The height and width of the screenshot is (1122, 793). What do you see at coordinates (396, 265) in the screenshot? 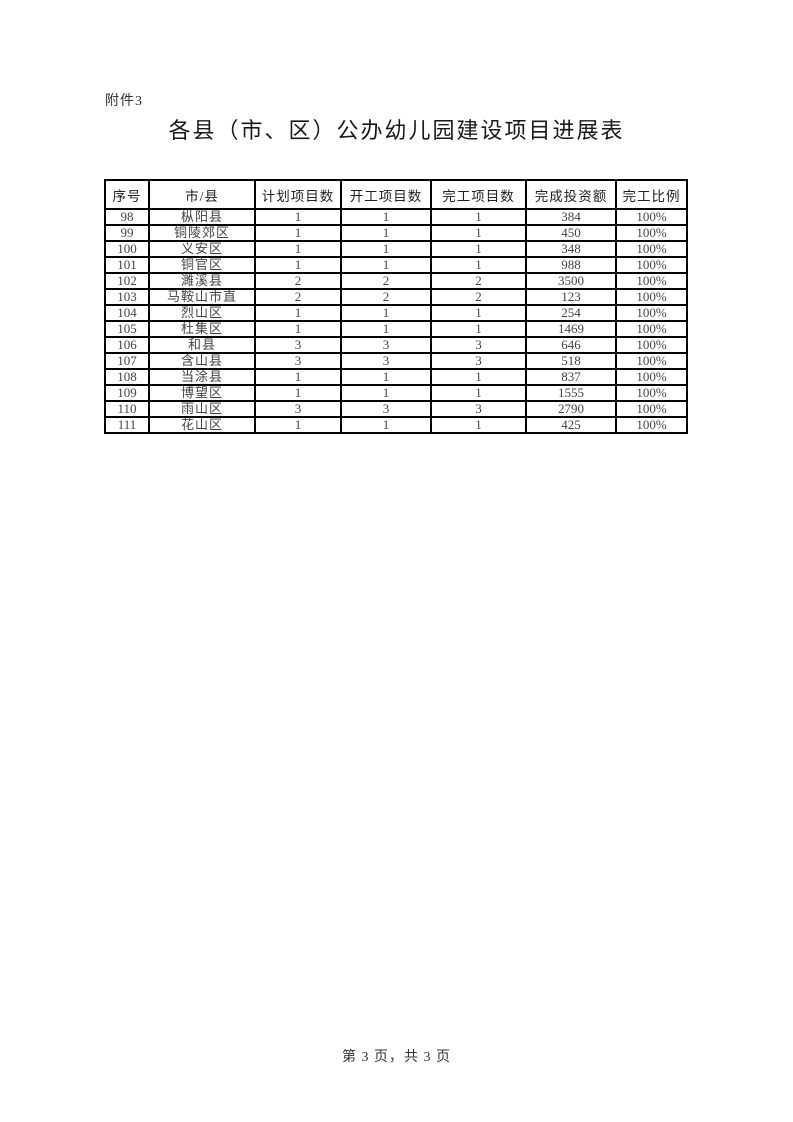
I see `table-row: 101 铜官区 1 1 1 988 100%` at bounding box center [396, 265].